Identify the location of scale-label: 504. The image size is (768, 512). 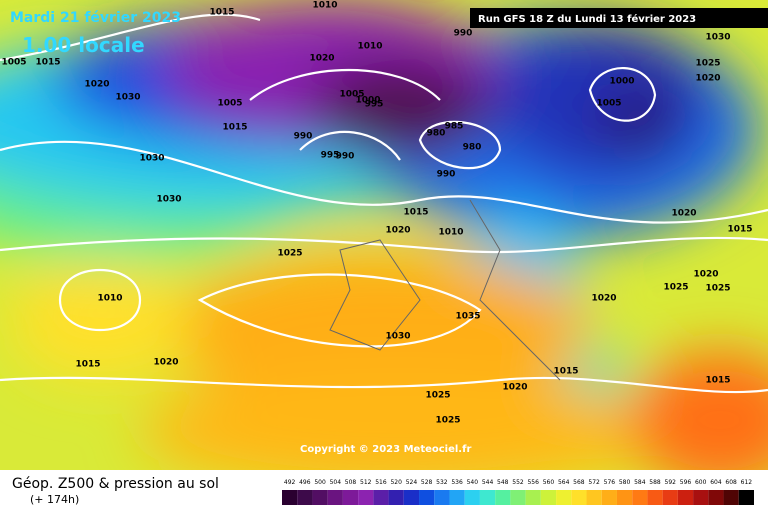
(336, 482).